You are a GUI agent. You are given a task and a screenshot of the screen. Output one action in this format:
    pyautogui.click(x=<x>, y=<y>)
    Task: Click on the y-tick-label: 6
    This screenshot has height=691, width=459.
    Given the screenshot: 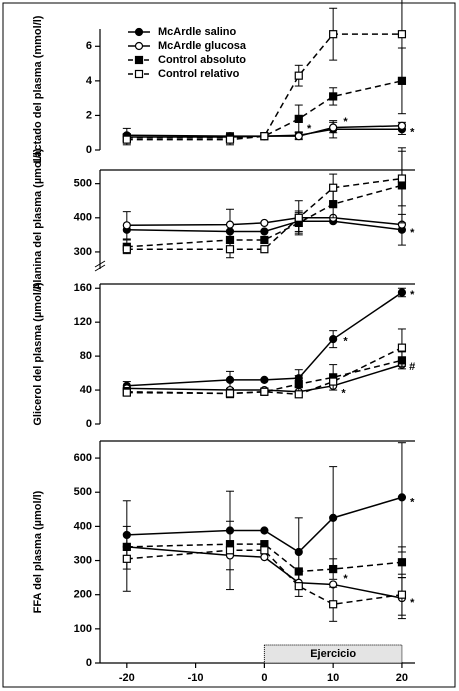 What is the action you would take?
    pyautogui.click(x=89, y=46)
    